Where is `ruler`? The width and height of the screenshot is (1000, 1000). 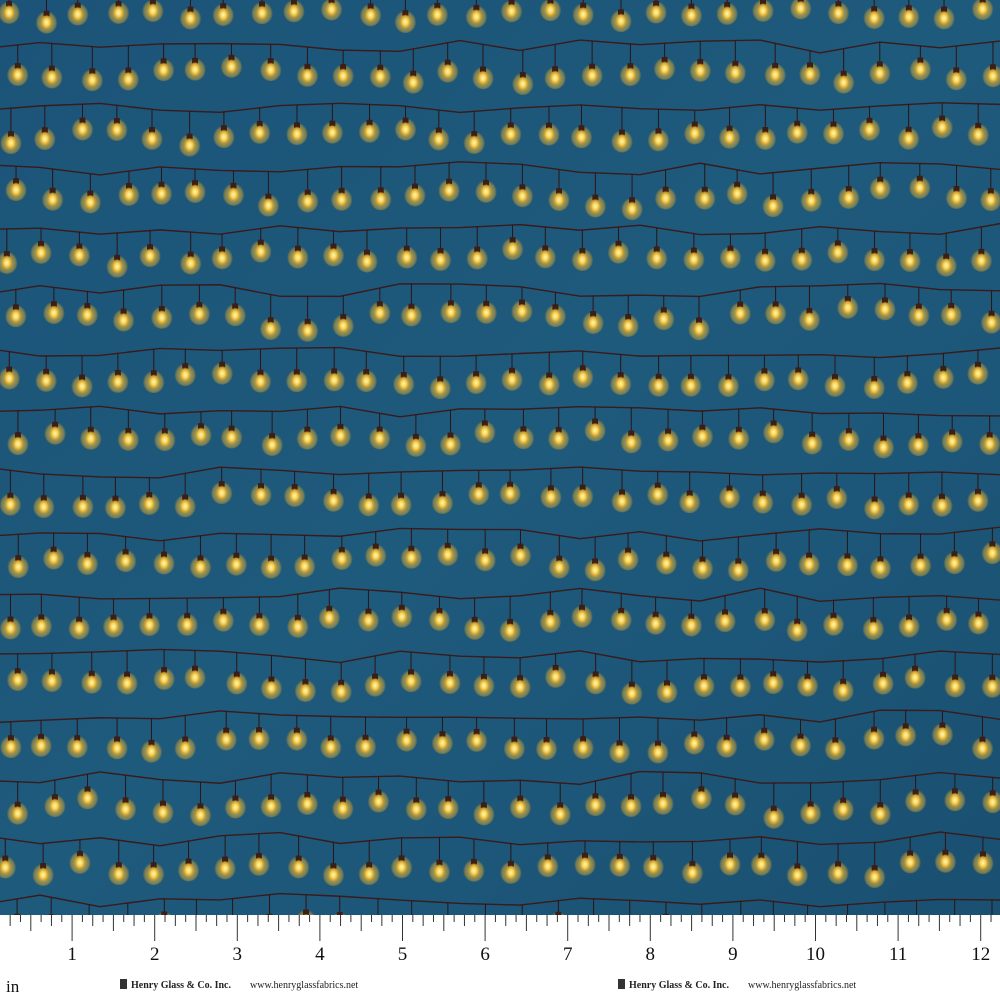
ruler is located at coordinates (500, 957).